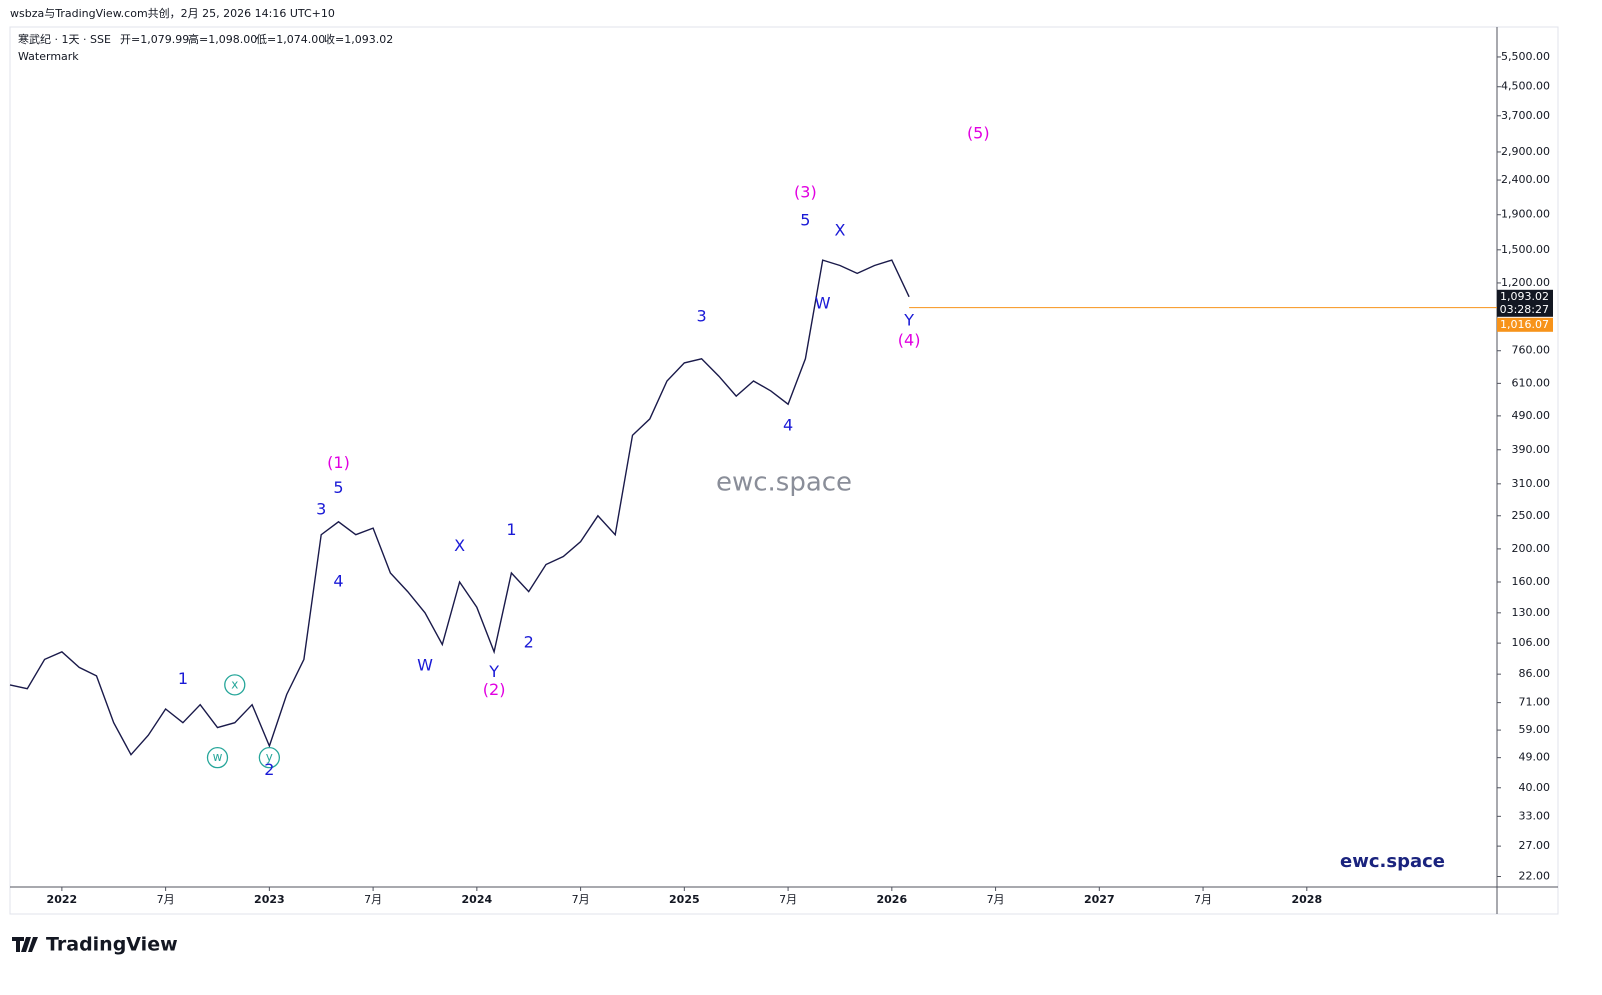 The width and height of the screenshot is (1602, 995). Describe the element at coordinates (1525, 179) in the screenshot. I see `y-tick-label: 2,400.00` at that location.